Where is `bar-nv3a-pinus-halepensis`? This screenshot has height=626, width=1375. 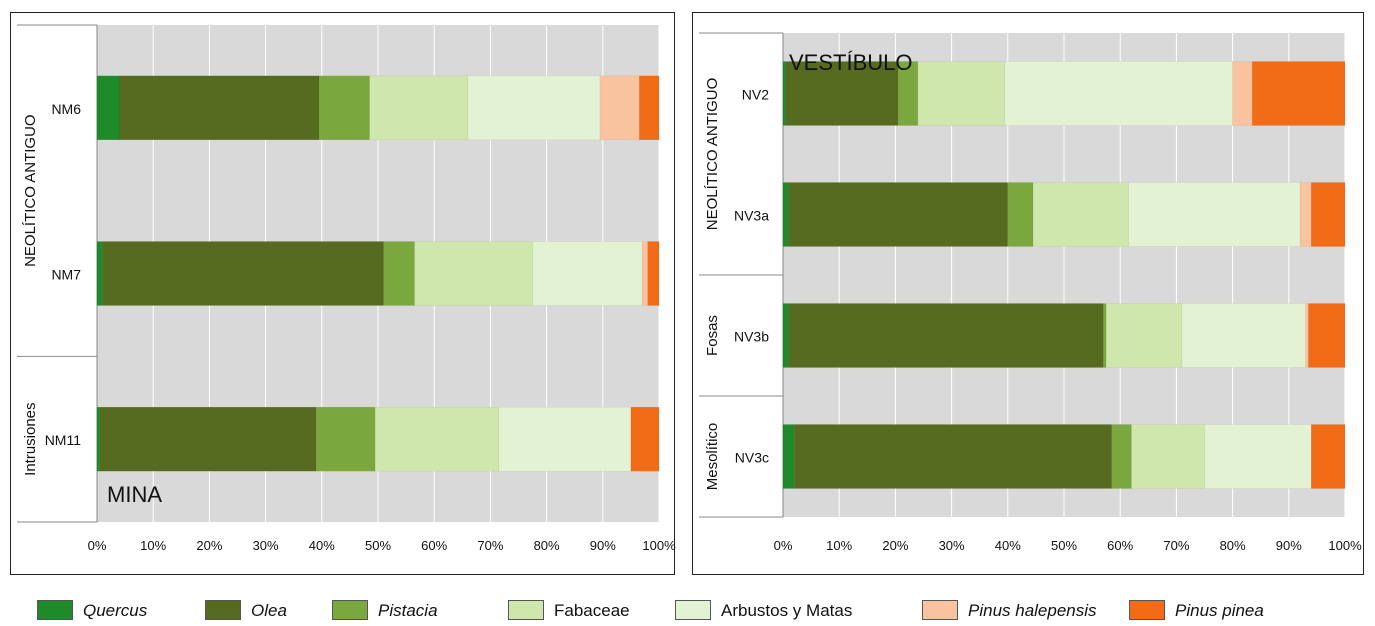
bar-nv3a-pinus-halepensis is located at coordinates (1305, 214).